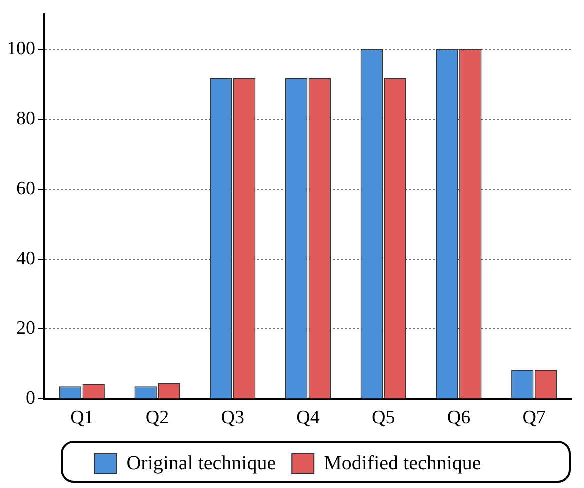 Image resolution: width=584 pixels, height=488 pixels. I want to click on legend-label: Original technique, so click(201, 463).